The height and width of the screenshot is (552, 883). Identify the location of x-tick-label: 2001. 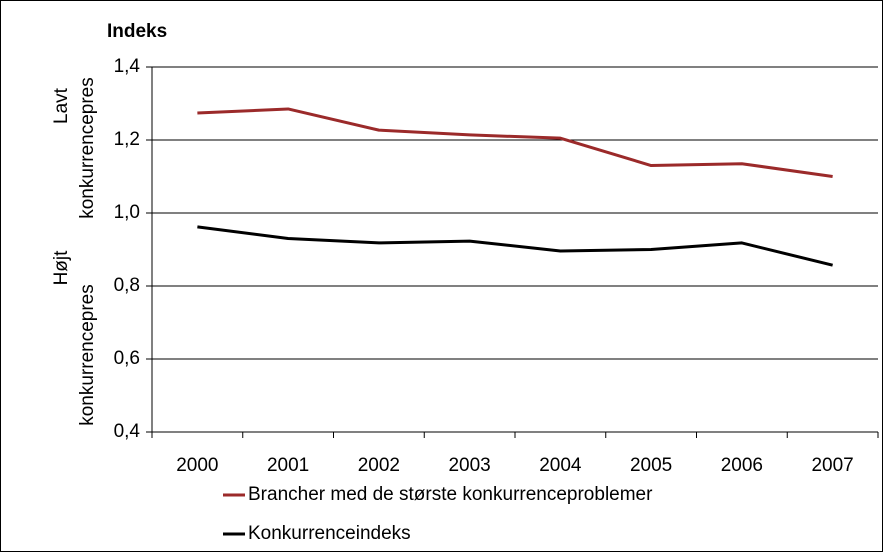
(288, 465).